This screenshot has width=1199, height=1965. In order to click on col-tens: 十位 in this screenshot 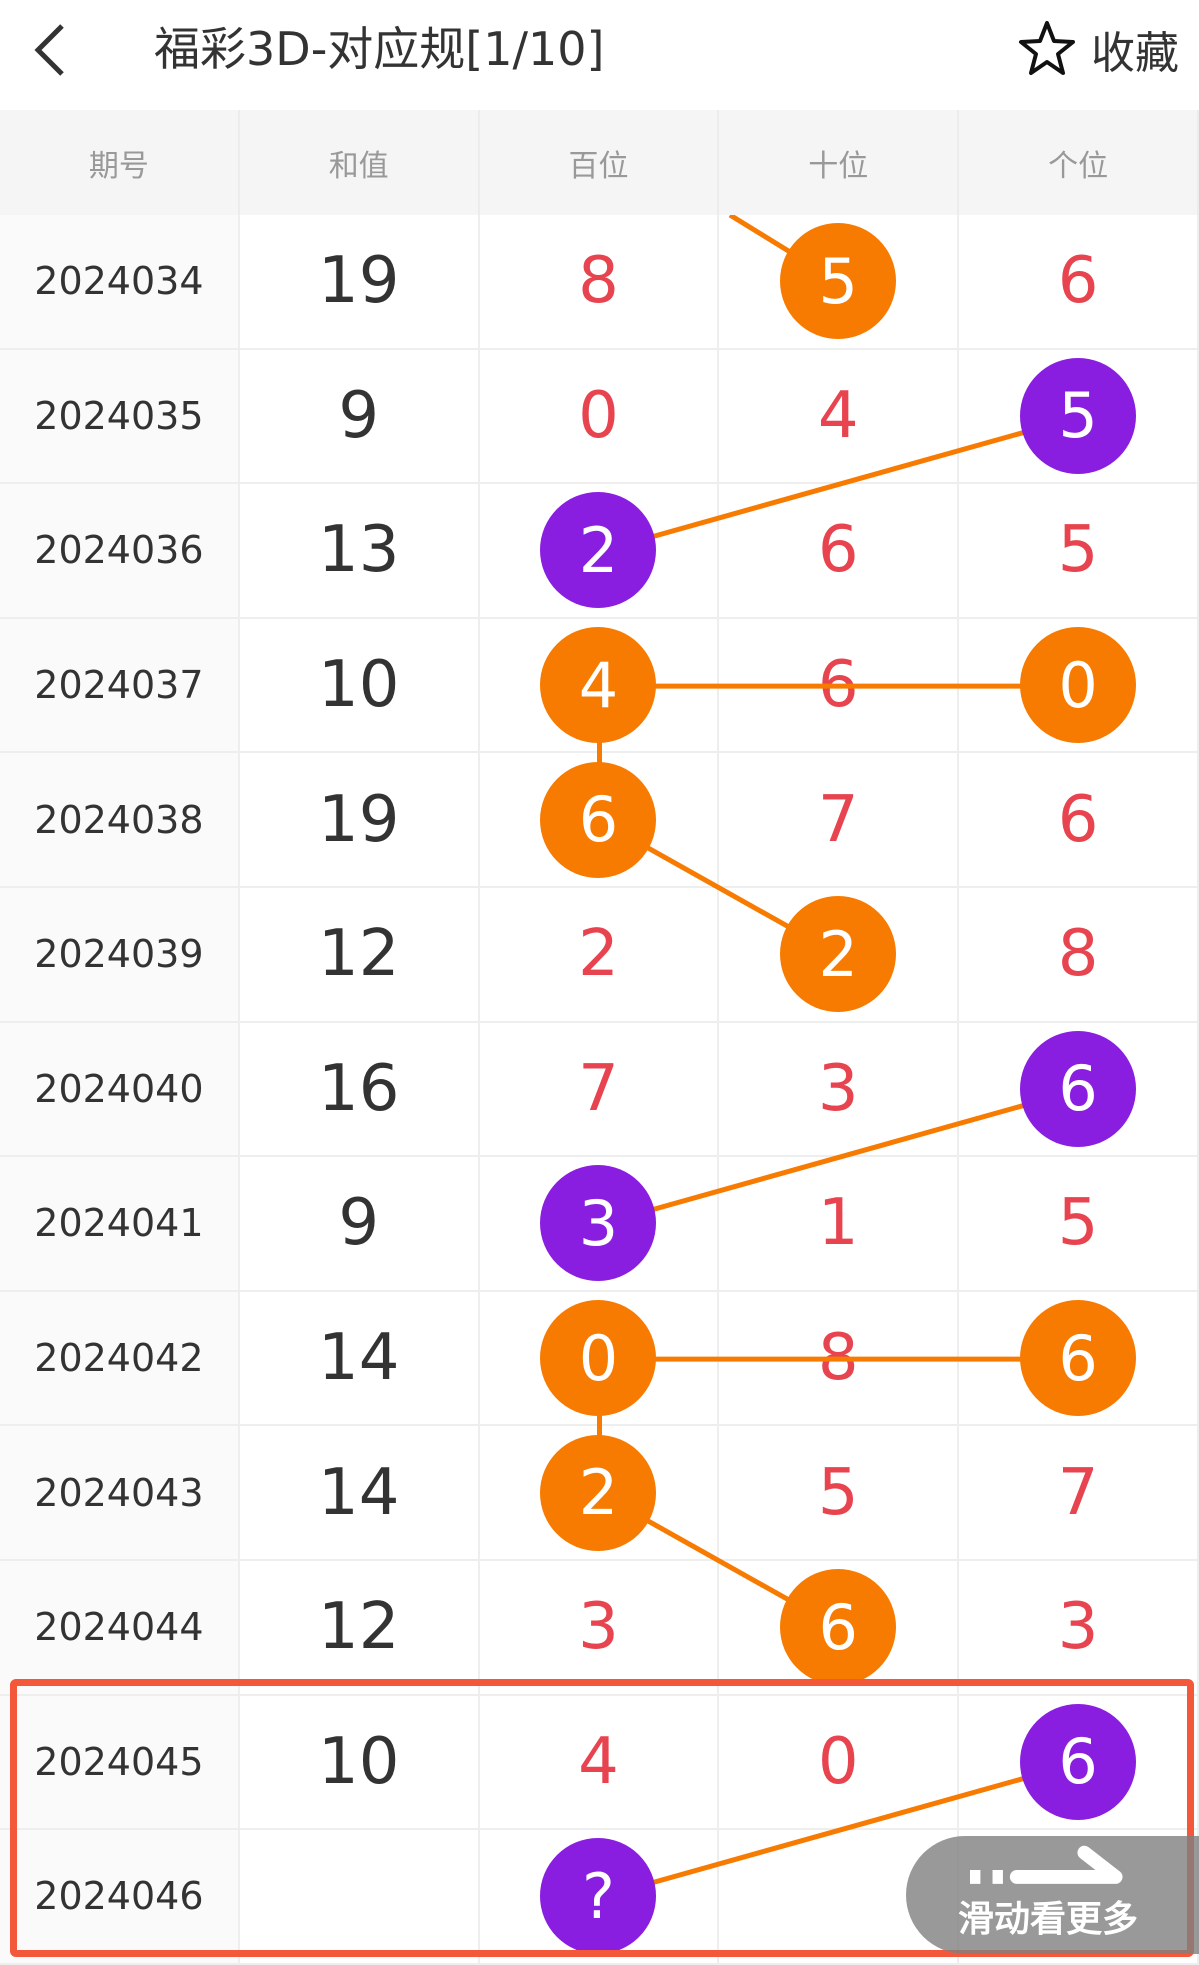, I will do `click(839, 162)`.